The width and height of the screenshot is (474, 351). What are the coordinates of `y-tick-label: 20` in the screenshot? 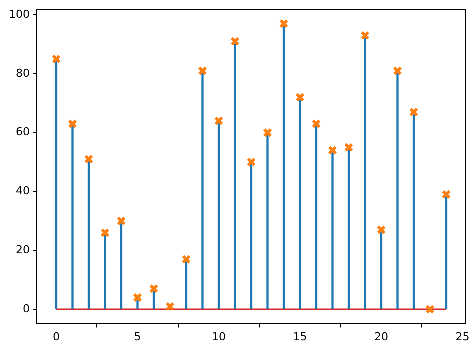 It's located at (23, 249).